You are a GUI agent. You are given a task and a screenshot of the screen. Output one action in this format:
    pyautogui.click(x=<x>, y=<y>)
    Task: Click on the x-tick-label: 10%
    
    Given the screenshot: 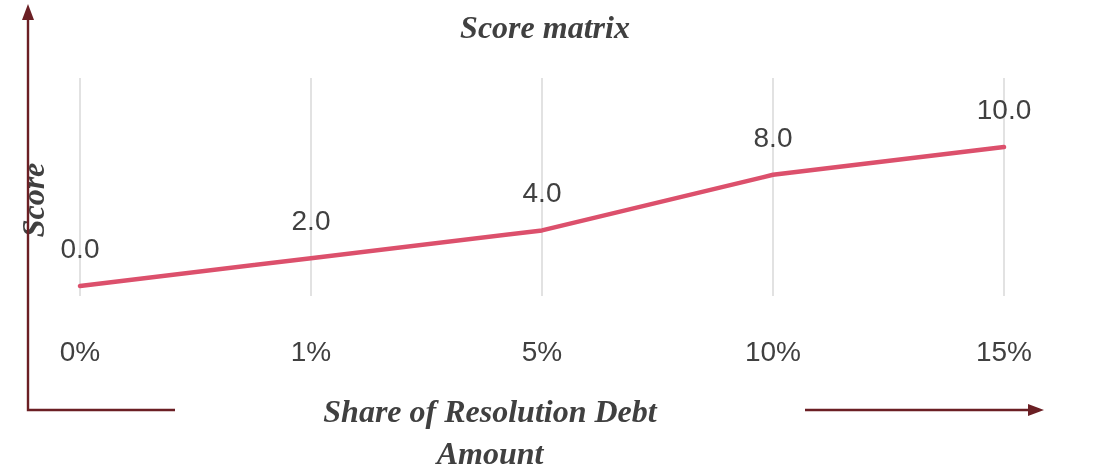 What is the action you would take?
    pyautogui.click(x=773, y=351)
    